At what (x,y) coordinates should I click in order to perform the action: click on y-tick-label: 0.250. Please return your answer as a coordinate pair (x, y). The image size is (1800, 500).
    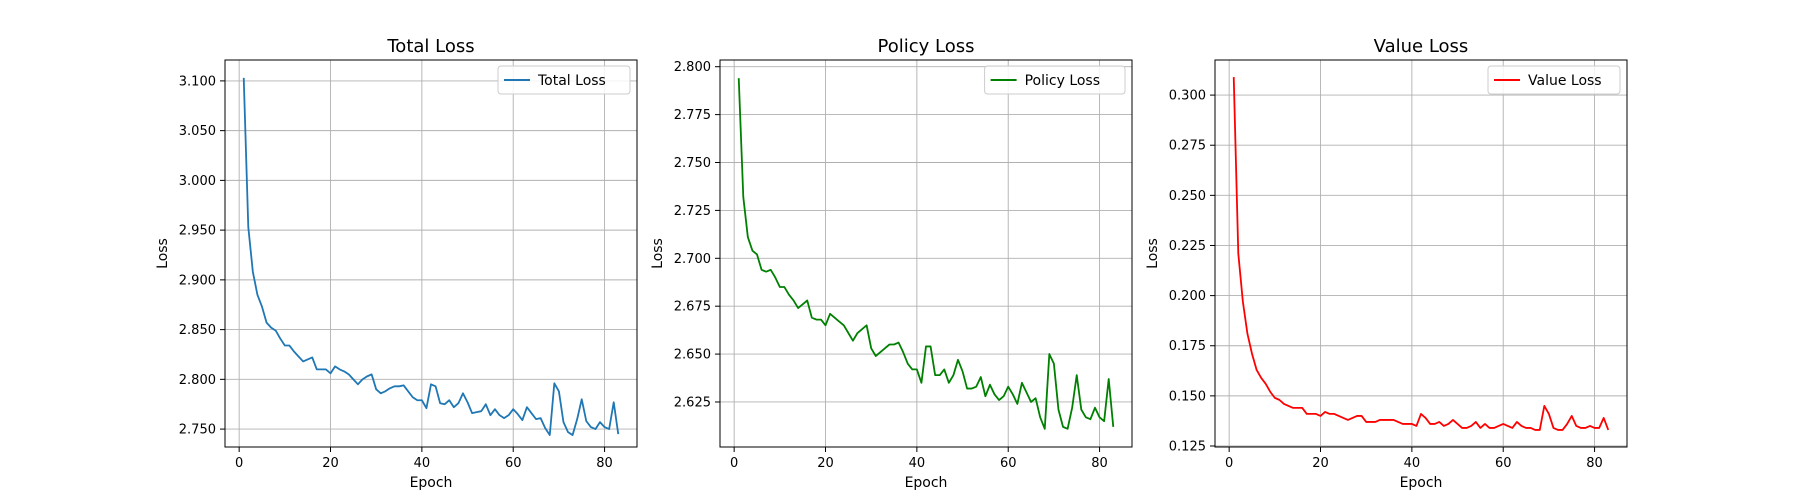
    Looking at the image, I should click on (1187, 196).